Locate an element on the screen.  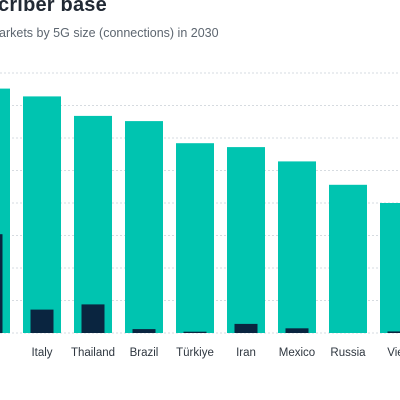
x-tick-label-mexico: Mexico is located at coordinates (297, 353).